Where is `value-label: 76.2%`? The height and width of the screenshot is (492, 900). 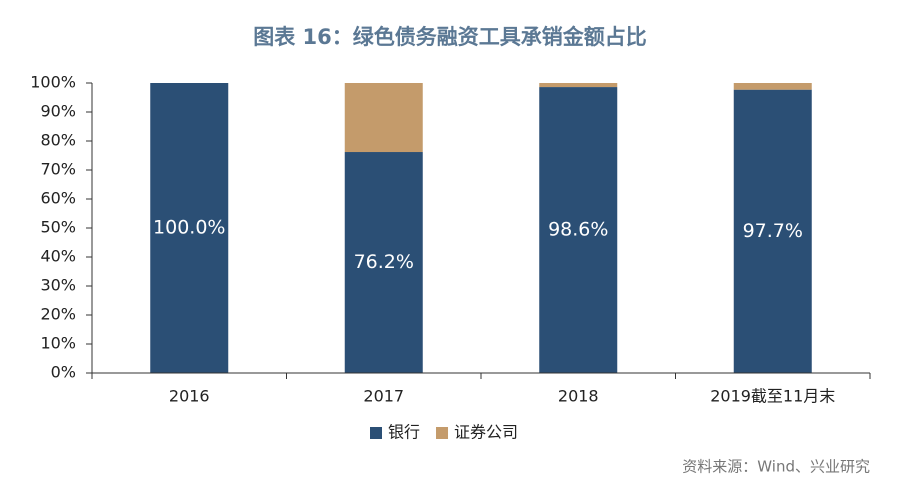 value-label: 76.2% is located at coordinates (384, 262).